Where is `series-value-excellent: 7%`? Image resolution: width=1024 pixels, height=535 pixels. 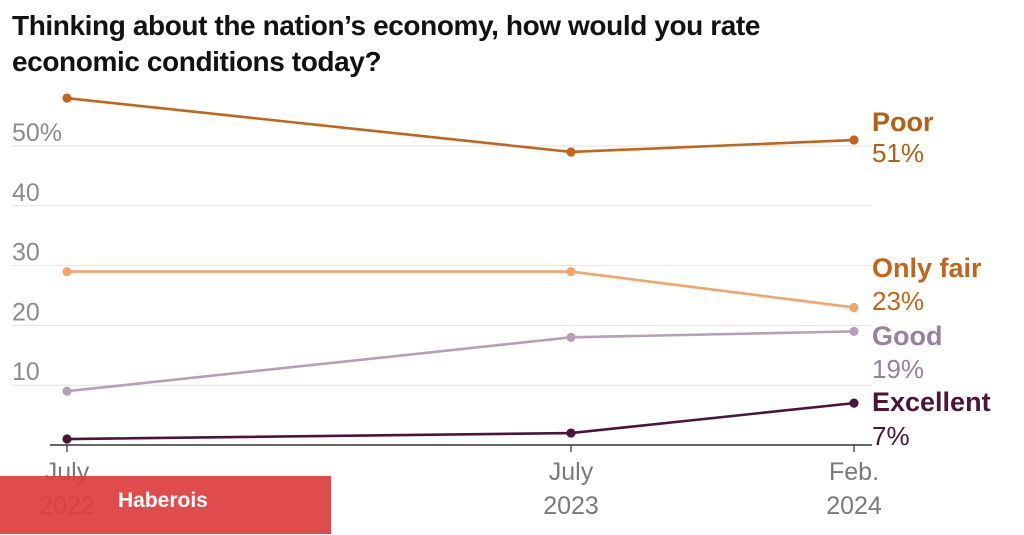
series-value-excellent: 7% is located at coordinates (891, 436).